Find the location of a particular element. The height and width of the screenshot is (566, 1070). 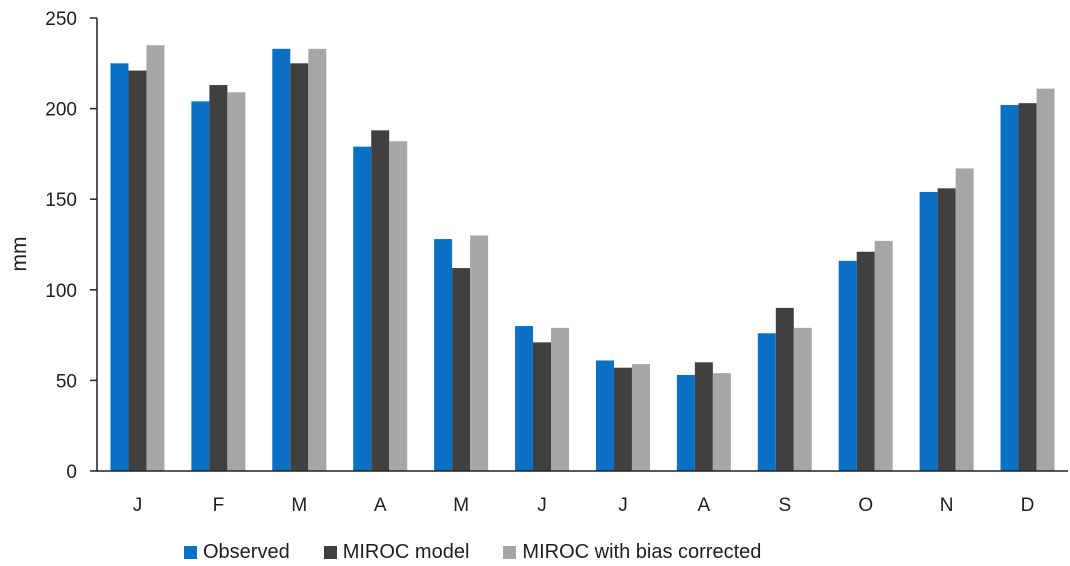

legend-item-miroc-model: MIROC model is located at coordinates (396, 552).